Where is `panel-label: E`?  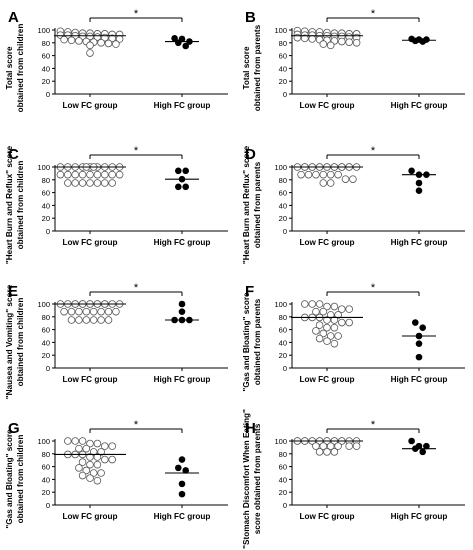 panel-label: E is located at coordinates (13, 291).